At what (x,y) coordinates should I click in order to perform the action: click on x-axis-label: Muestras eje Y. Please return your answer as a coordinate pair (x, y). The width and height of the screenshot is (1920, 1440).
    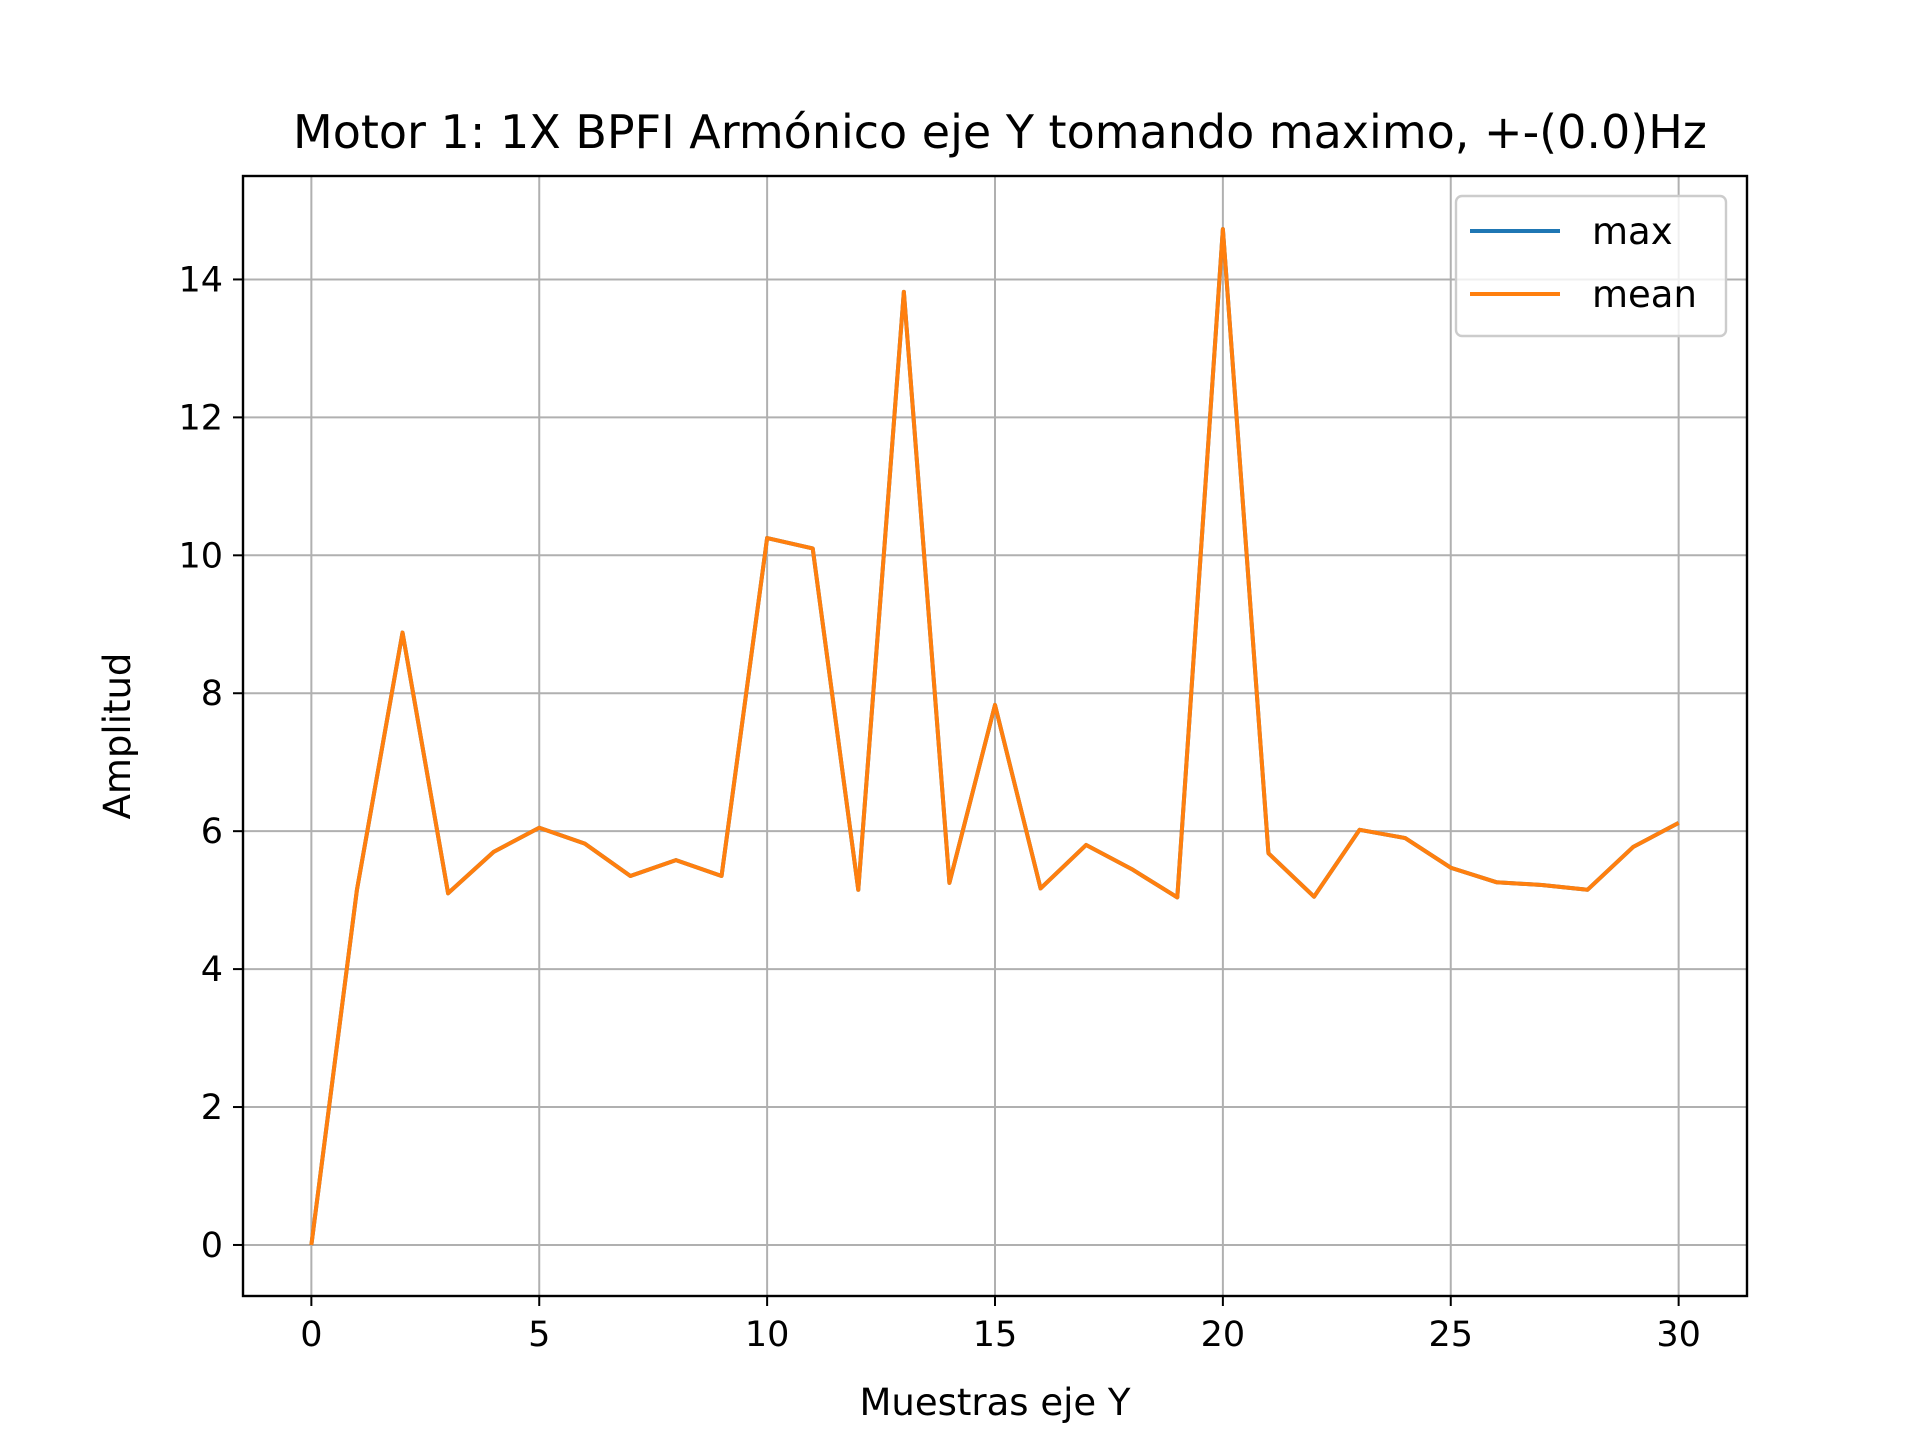
    Looking at the image, I should click on (994, 1402).